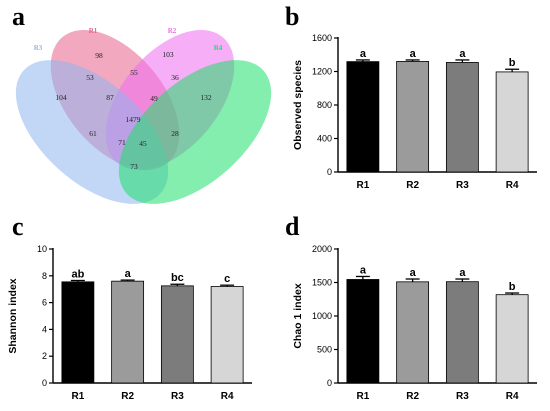 This screenshot has height=411, width=550. I want to click on venn-region-count: 103, so click(168, 54).